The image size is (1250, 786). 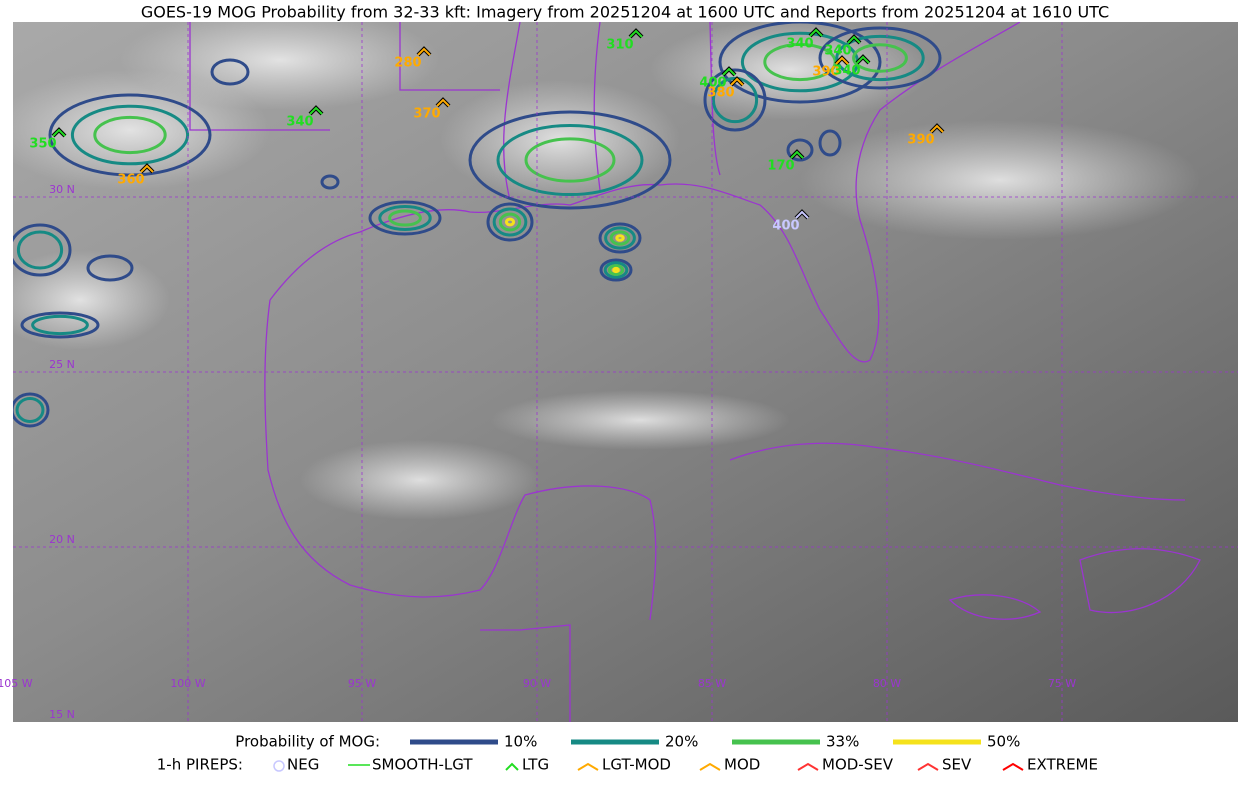 I want to click on pirep-label: 310, so click(x=619, y=45).